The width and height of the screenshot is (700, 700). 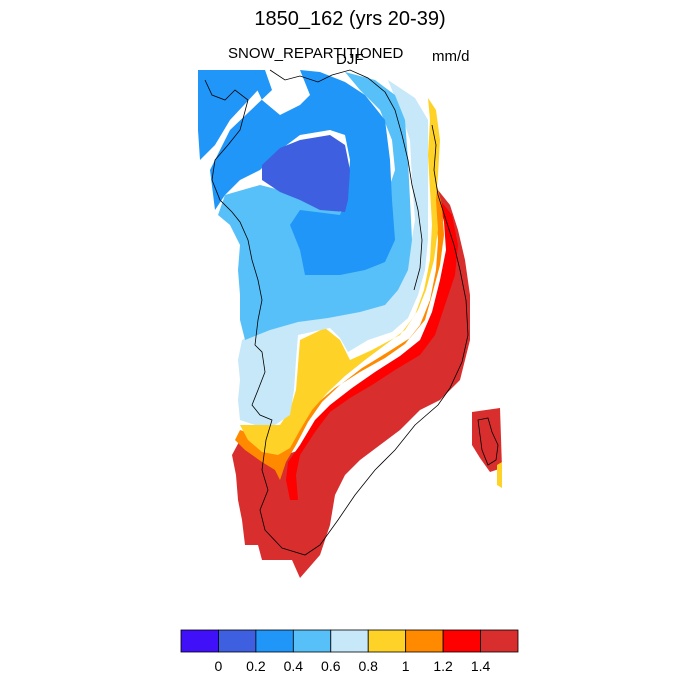 What do you see at coordinates (219, 666) in the screenshot?
I see `colorbar-tick-label: 0` at bounding box center [219, 666].